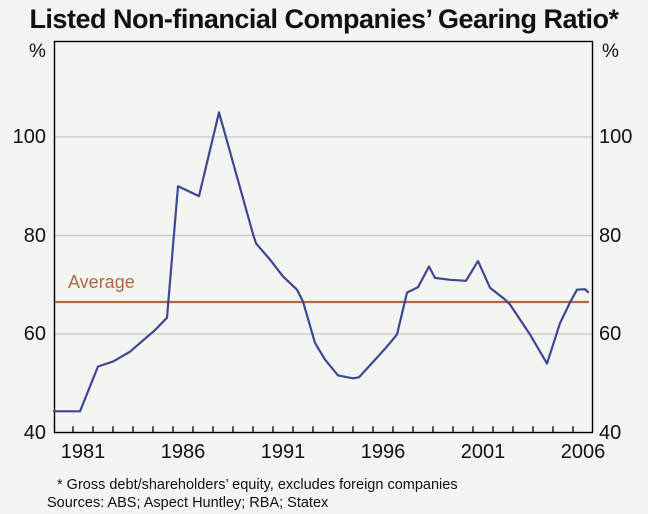  I want to click on x-tick-label-1991: 1991, so click(283, 452).